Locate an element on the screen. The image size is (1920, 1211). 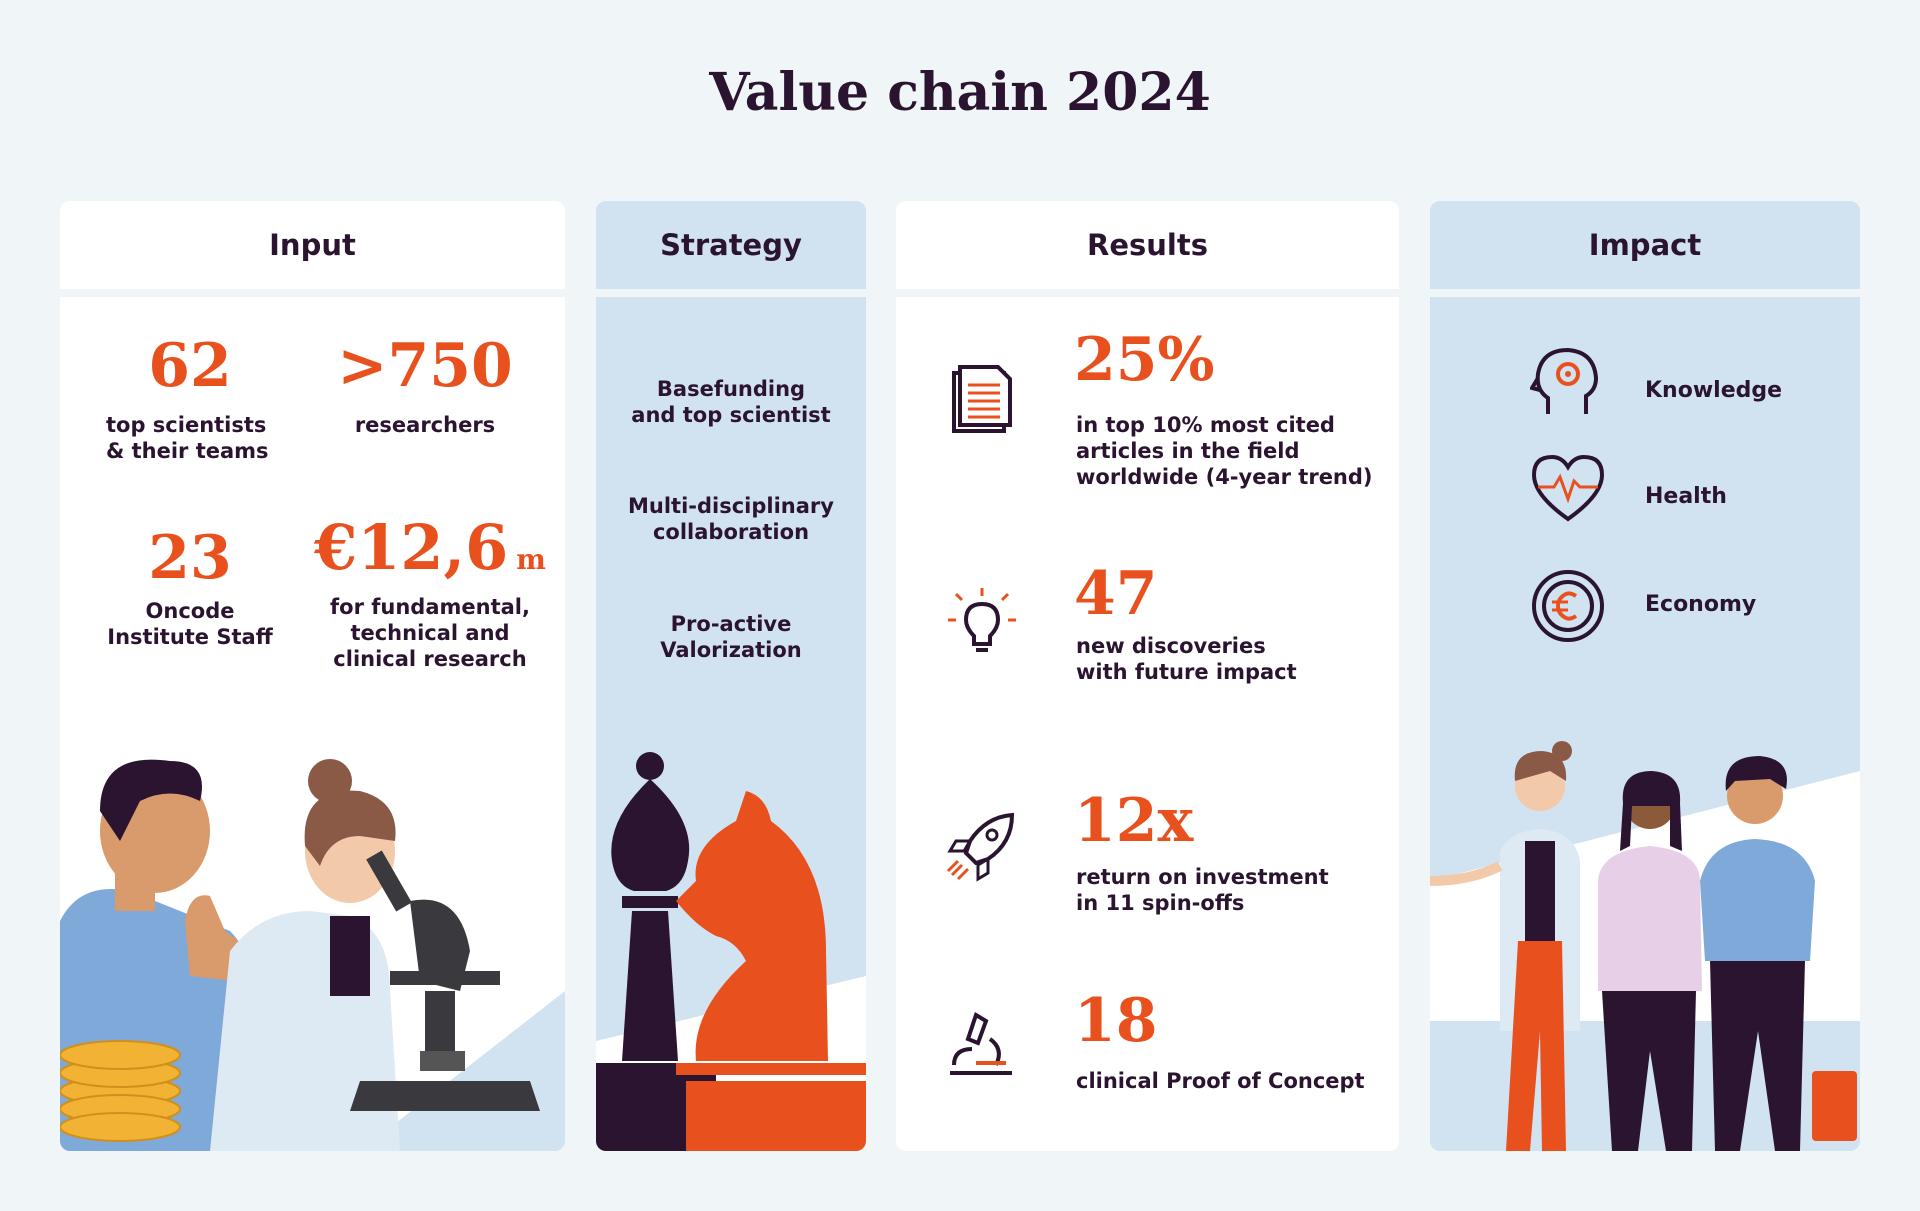
budget-unit: m is located at coordinates (531, 559).